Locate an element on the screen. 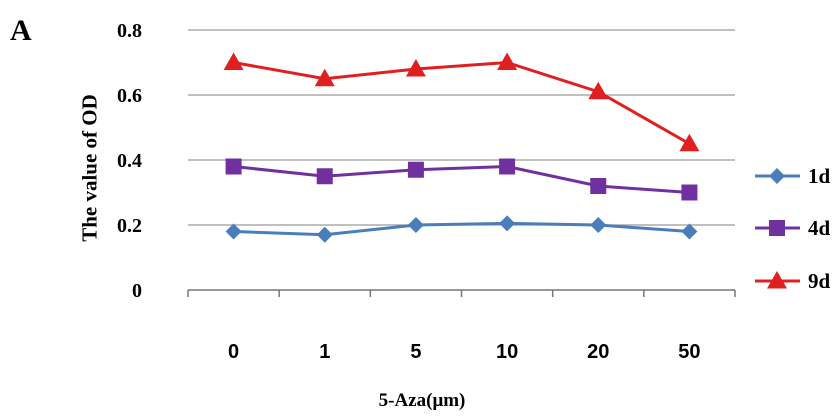 Image resolution: width=840 pixels, height=416 pixels. y-tick-label: 0 is located at coordinates (137, 291).